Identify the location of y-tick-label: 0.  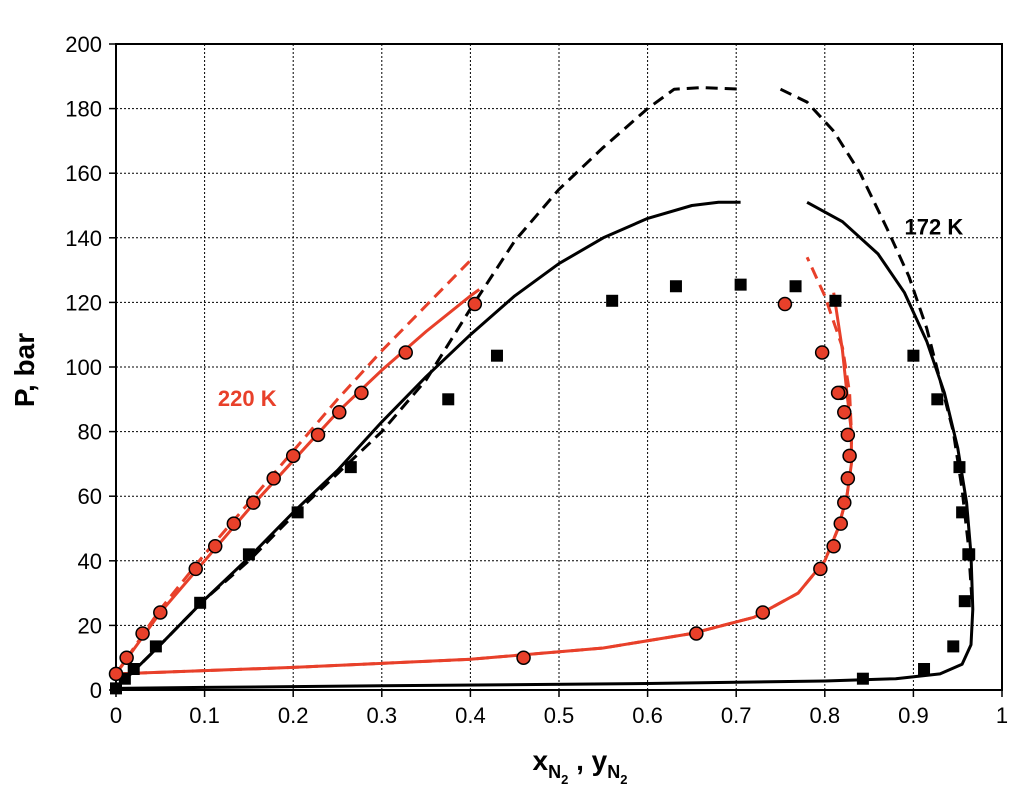
(96, 690).